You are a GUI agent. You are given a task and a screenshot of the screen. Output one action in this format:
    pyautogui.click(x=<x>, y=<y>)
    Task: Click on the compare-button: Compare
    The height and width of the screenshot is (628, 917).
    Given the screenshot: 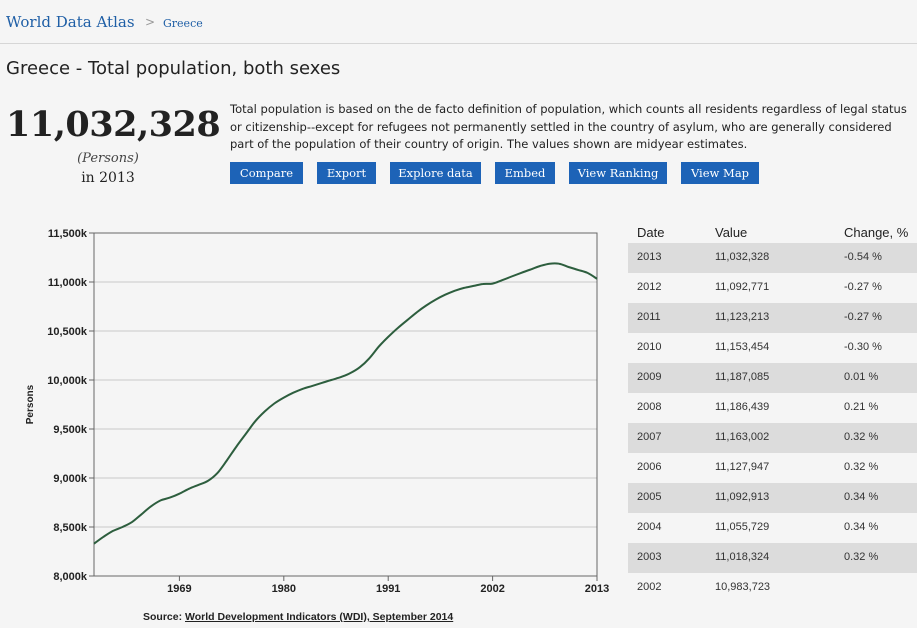 What is the action you would take?
    pyautogui.click(x=266, y=173)
    